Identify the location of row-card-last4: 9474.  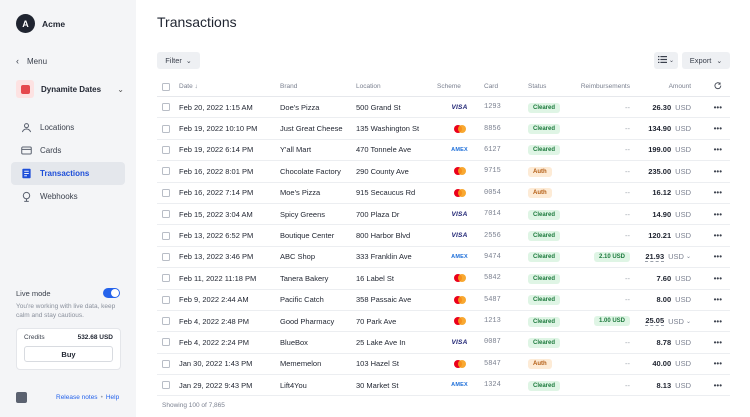
(492, 256).